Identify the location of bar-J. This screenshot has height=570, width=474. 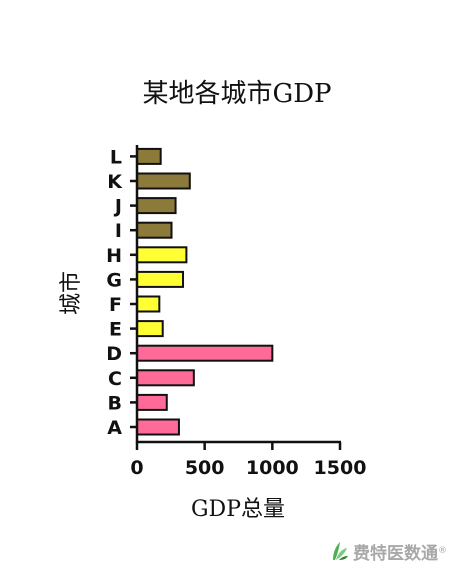
(156, 206).